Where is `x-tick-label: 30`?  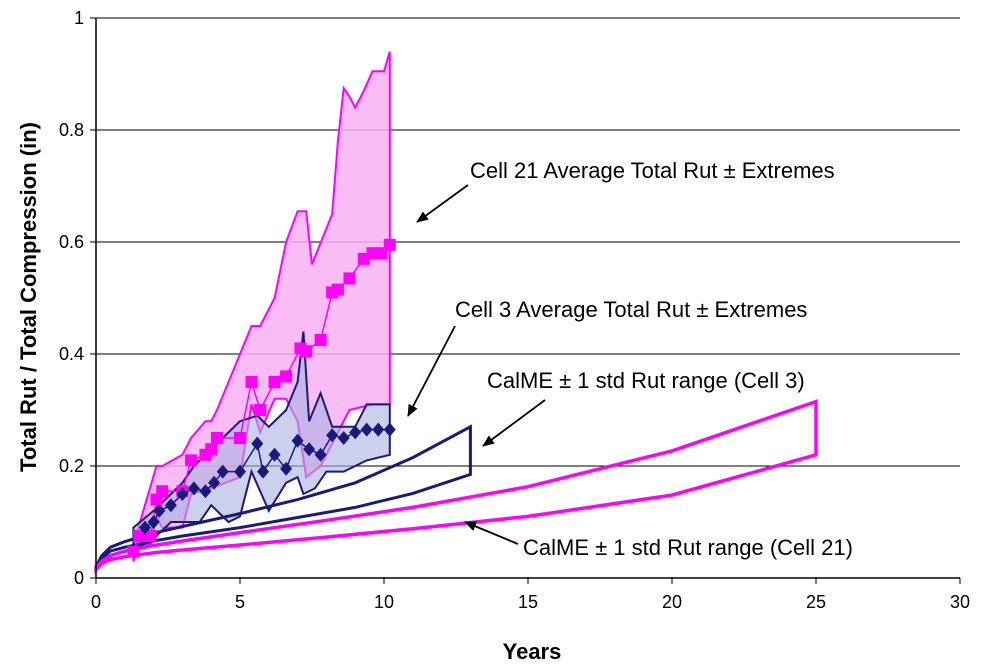 x-tick-label: 30 is located at coordinates (960, 602).